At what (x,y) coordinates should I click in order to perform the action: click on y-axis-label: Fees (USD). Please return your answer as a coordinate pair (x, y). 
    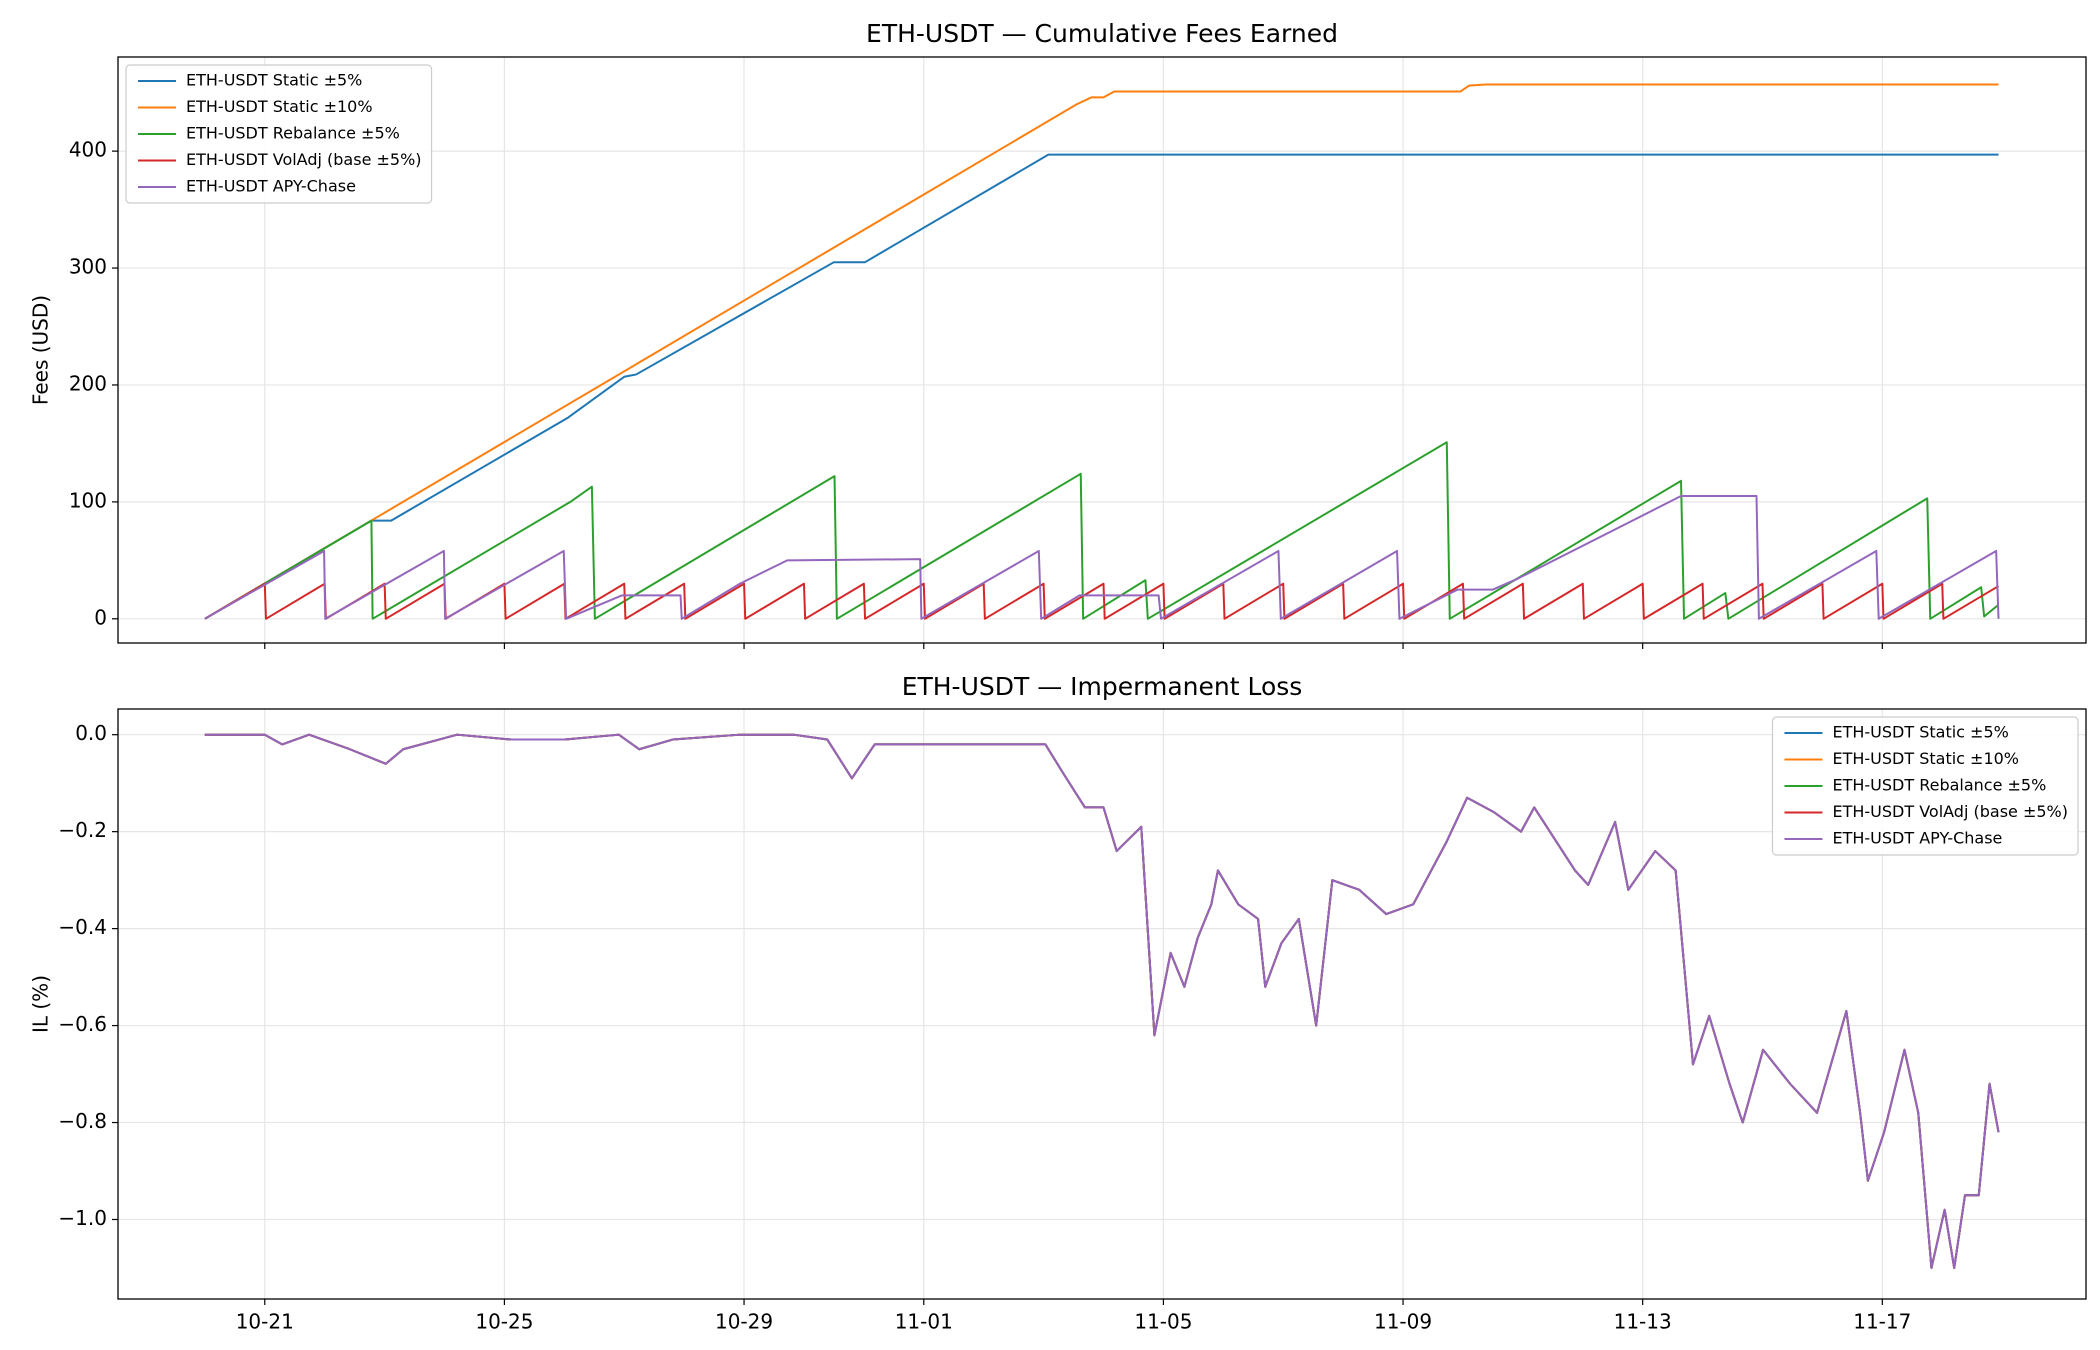
    Looking at the image, I should click on (41, 350).